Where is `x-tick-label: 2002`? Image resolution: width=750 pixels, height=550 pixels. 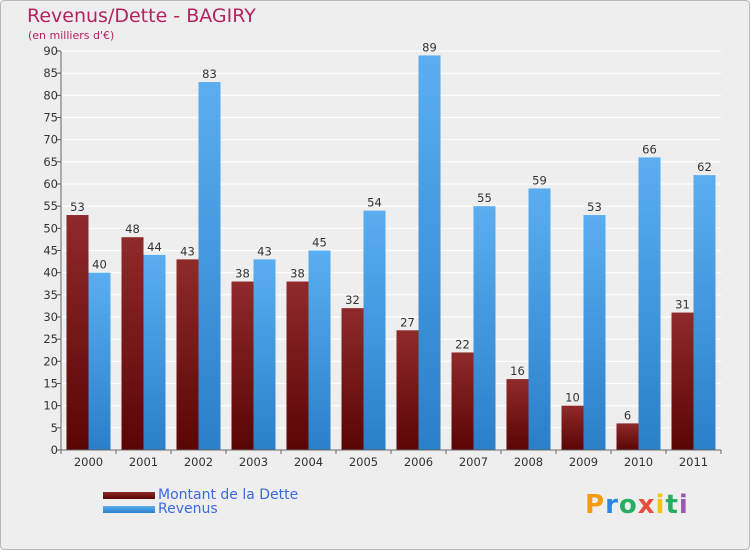
x-tick-label: 2002 is located at coordinates (198, 462).